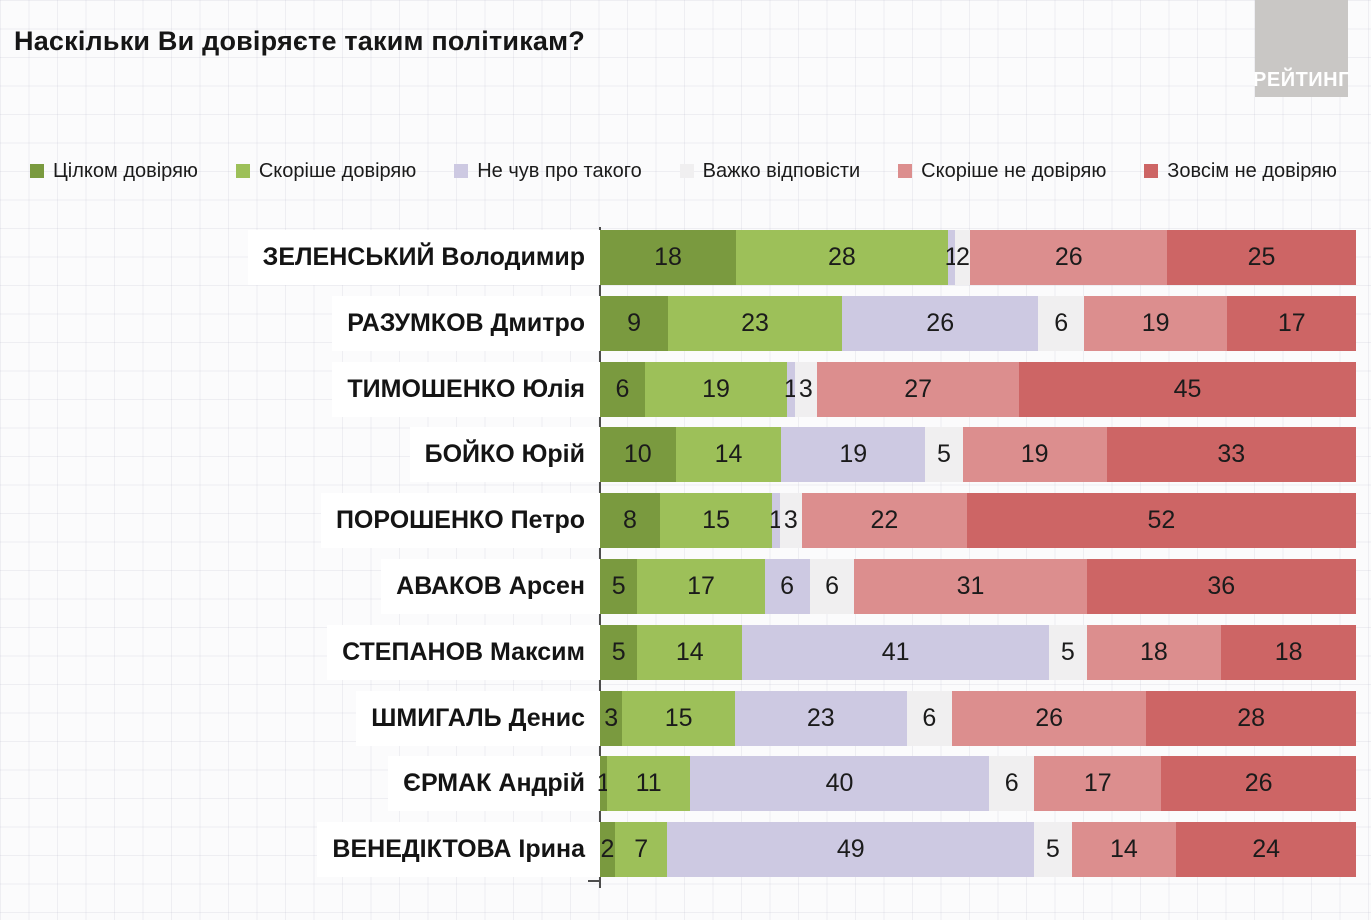 Image resolution: width=1371 pixels, height=920 pixels. What do you see at coordinates (300, 718) in the screenshot?
I see `row-label-cell: ШМИГАЛЬ Денис` at bounding box center [300, 718].